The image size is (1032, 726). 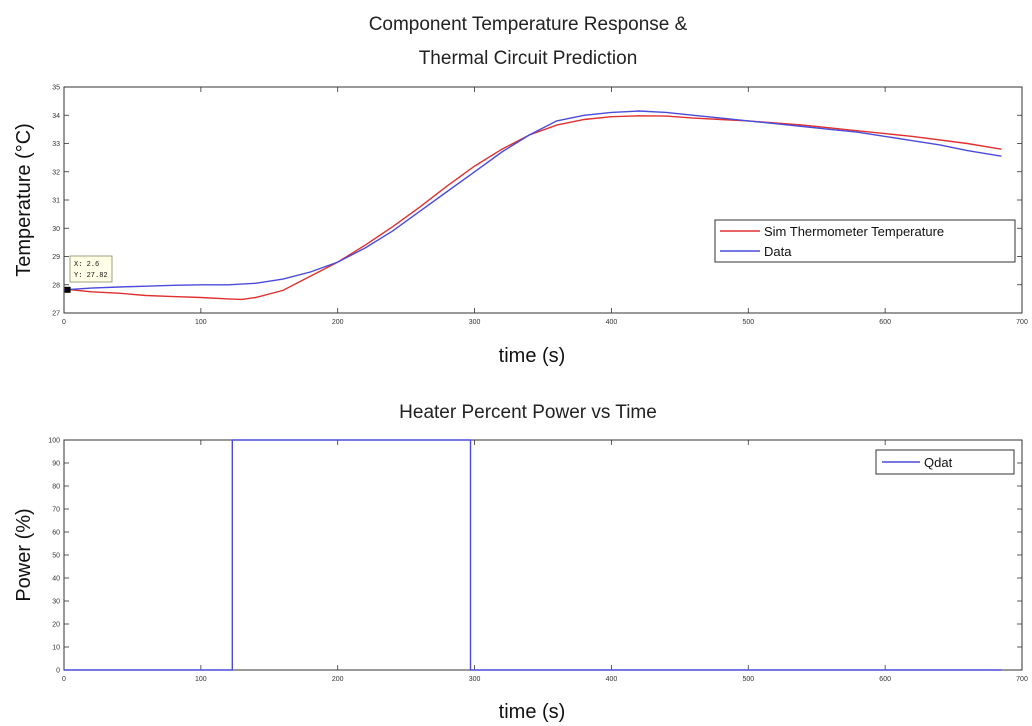 I want to click on datatip-x: X: 2.6, so click(x=86, y=265).